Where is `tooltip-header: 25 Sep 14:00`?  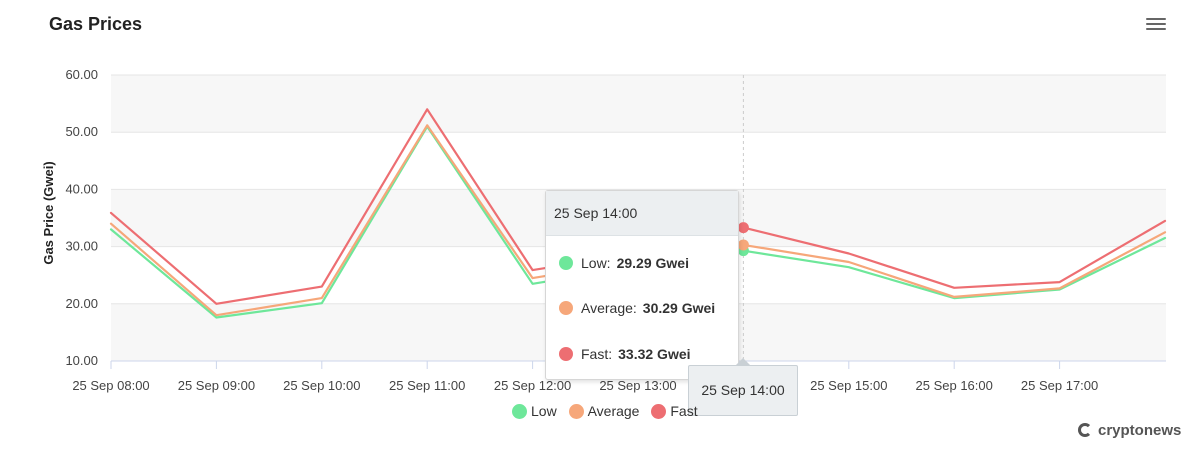 tooltip-header: 25 Sep 14:00 is located at coordinates (642, 213).